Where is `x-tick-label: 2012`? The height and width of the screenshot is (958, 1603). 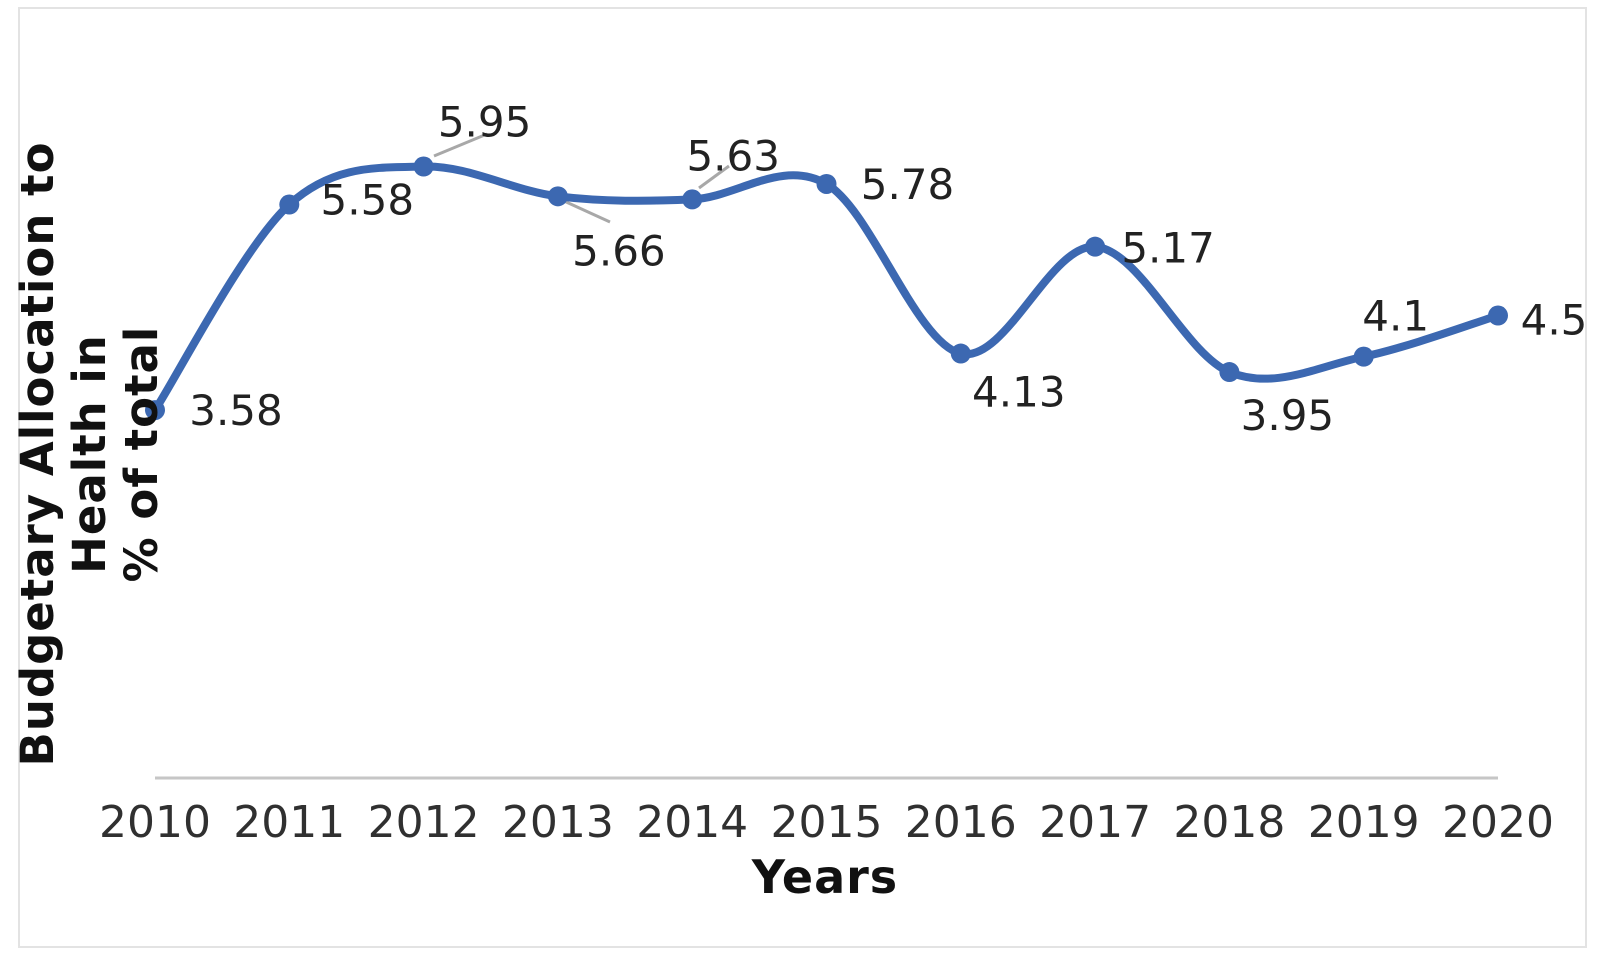 x-tick-label: 2012 is located at coordinates (424, 822).